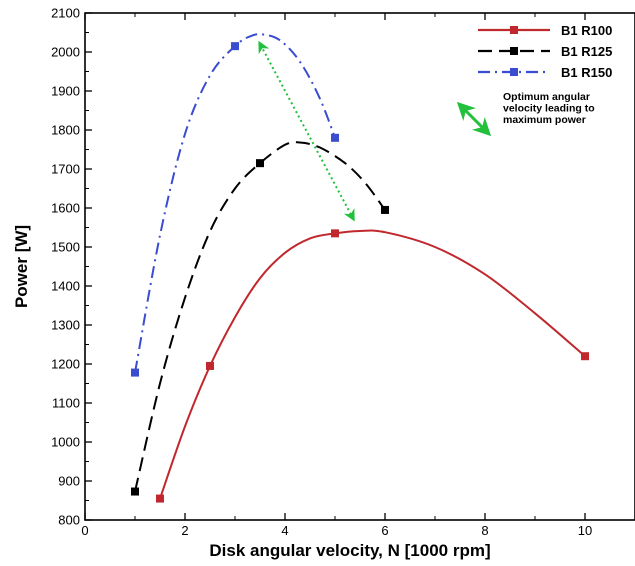 The width and height of the screenshot is (635, 566). What do you see at coordinates (65, 91) in the screenshot?
I see `y-tick-label: 1900` at bounding box center [65, 91].